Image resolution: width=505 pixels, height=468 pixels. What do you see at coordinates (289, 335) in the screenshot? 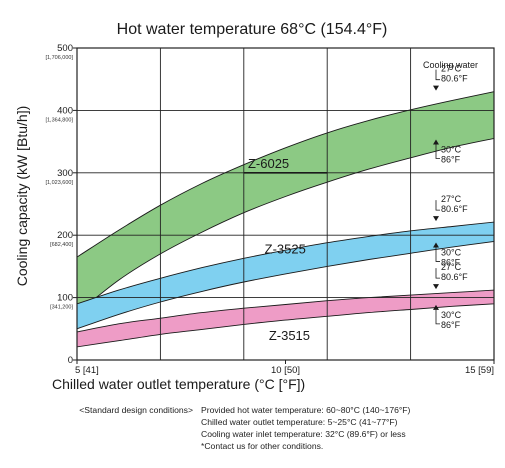
I see `series-label: Z-3515` at bounding box center [289, 335].